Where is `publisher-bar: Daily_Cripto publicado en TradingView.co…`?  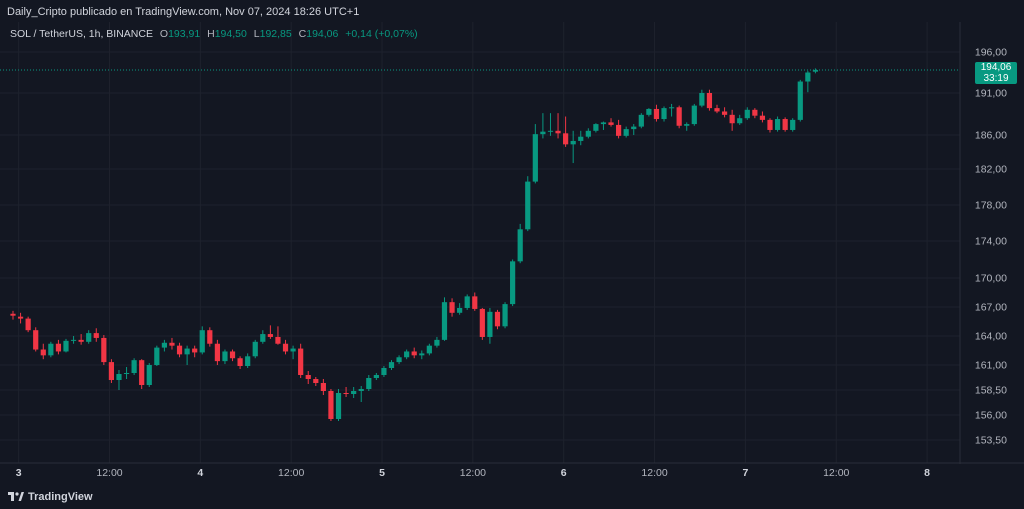 publisher-bar: Daily_Cripto publicado en TradingView.co… is located at coordinates (512, 11).